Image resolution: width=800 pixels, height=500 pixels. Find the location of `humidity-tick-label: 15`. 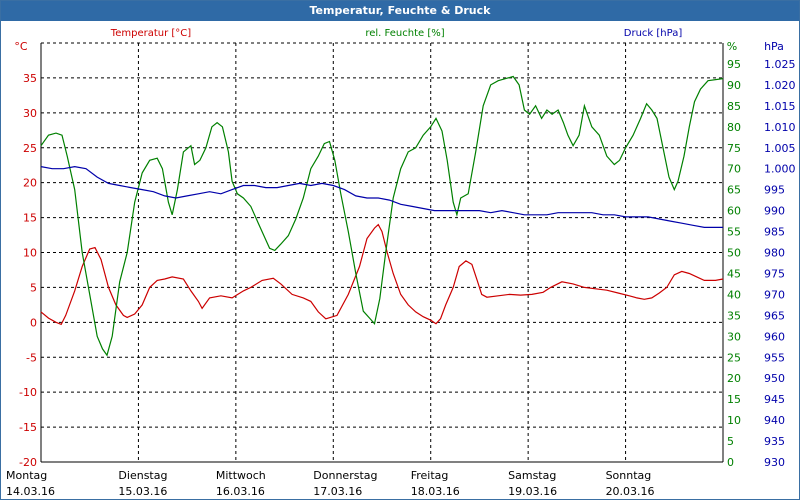

humidity-tick-label: 15 is located at coordinates (734, 399).